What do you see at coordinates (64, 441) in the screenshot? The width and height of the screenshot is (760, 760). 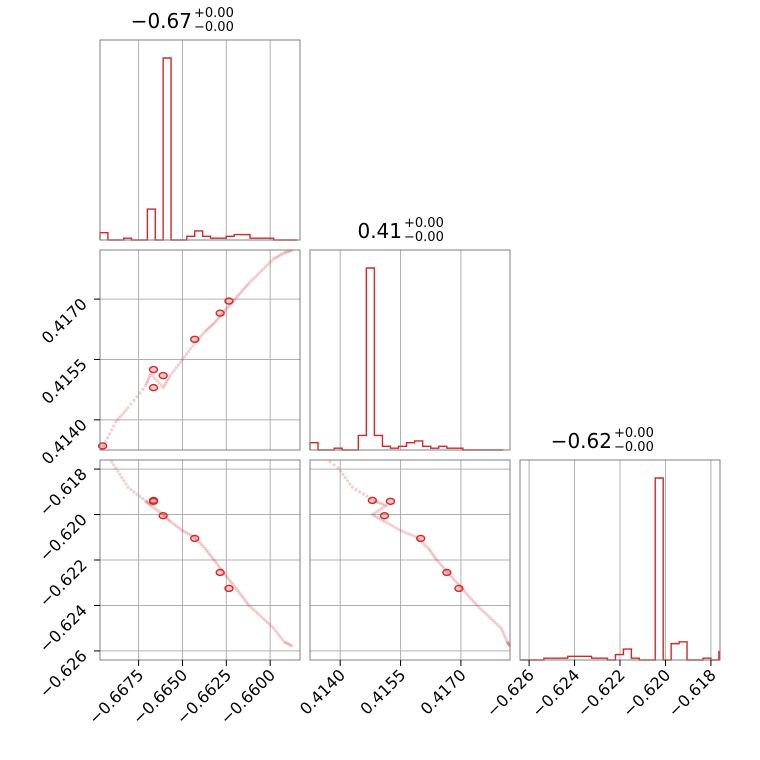 I see `y-tick-label: 0.4140` at bounding box center [64, 441].